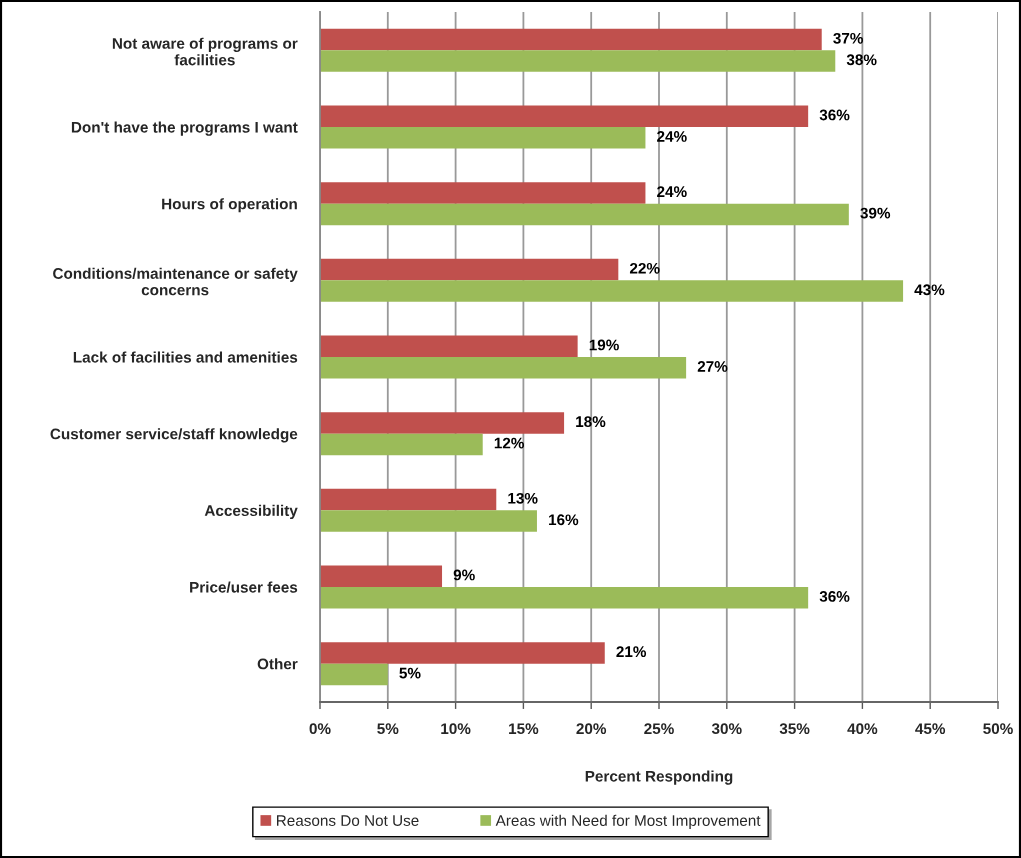  I want to click on data-label: 27%, so click(712, 366).